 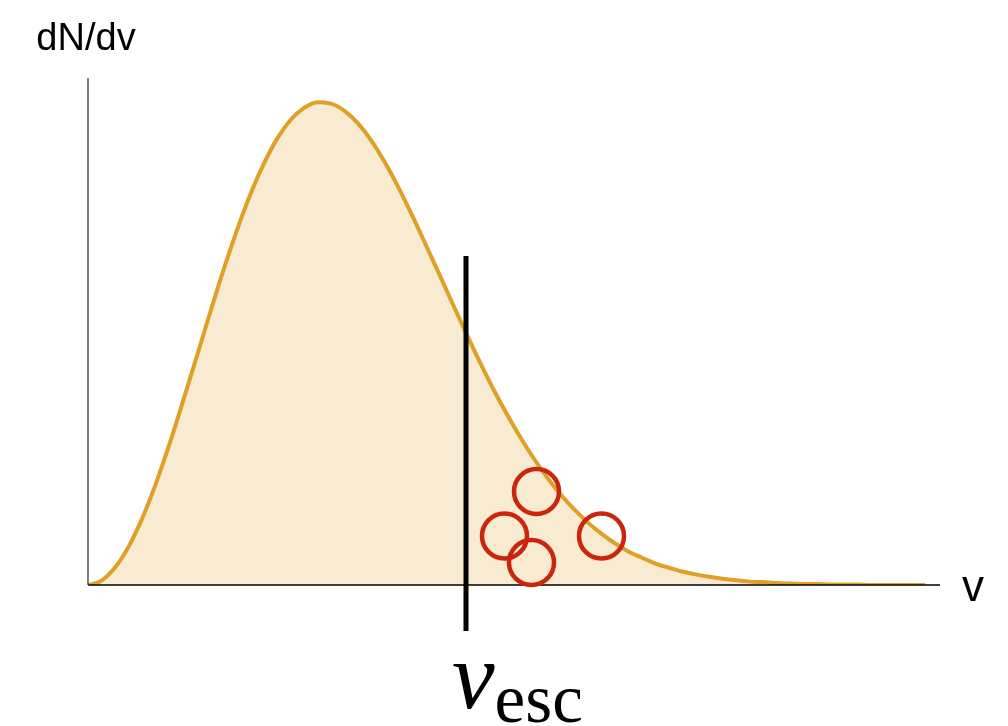 What do you see at coordinates (86, 37) in the screenshot?
I see `y-axis-title: dN/dv` at bounding box center [86, 37].